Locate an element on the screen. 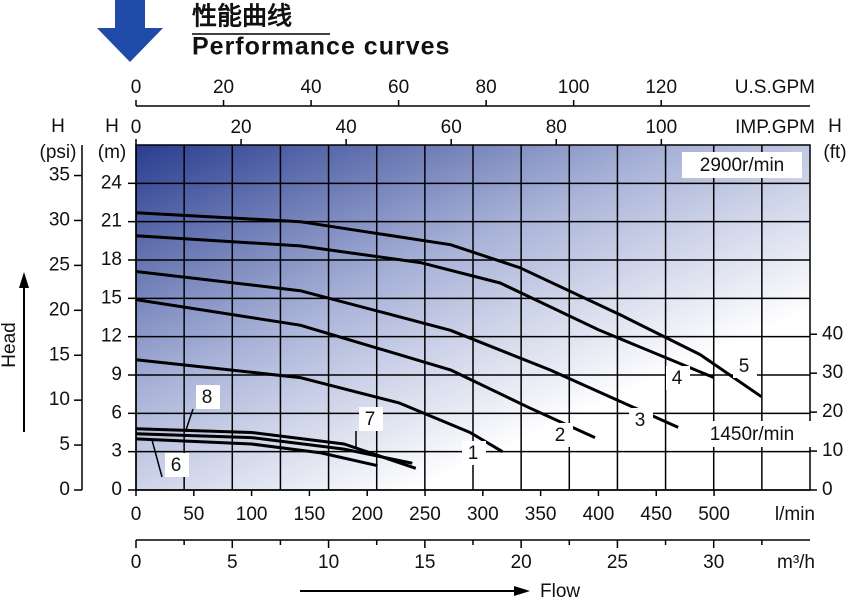 This screenshot has height=607, width=850. flow-arrowhead is located at coordinates (522, 591).